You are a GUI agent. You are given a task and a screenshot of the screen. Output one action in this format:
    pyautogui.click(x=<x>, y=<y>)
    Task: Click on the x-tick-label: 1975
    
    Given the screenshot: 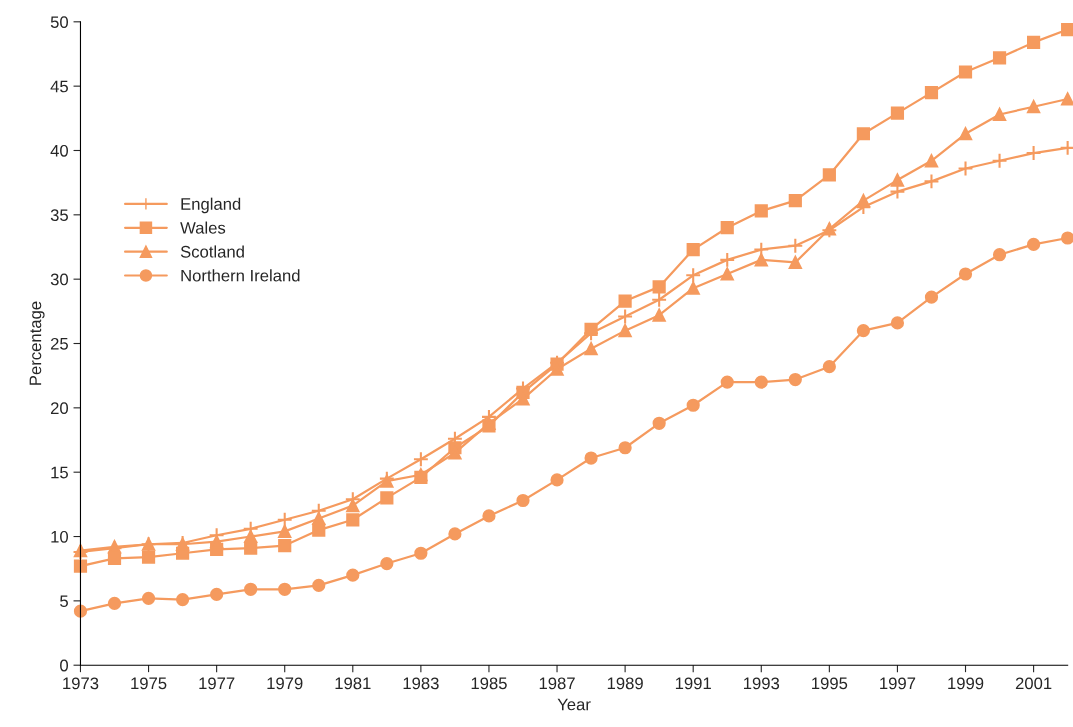 What is the action you would take?
    pyautogui.click(x=149, y=683)
    